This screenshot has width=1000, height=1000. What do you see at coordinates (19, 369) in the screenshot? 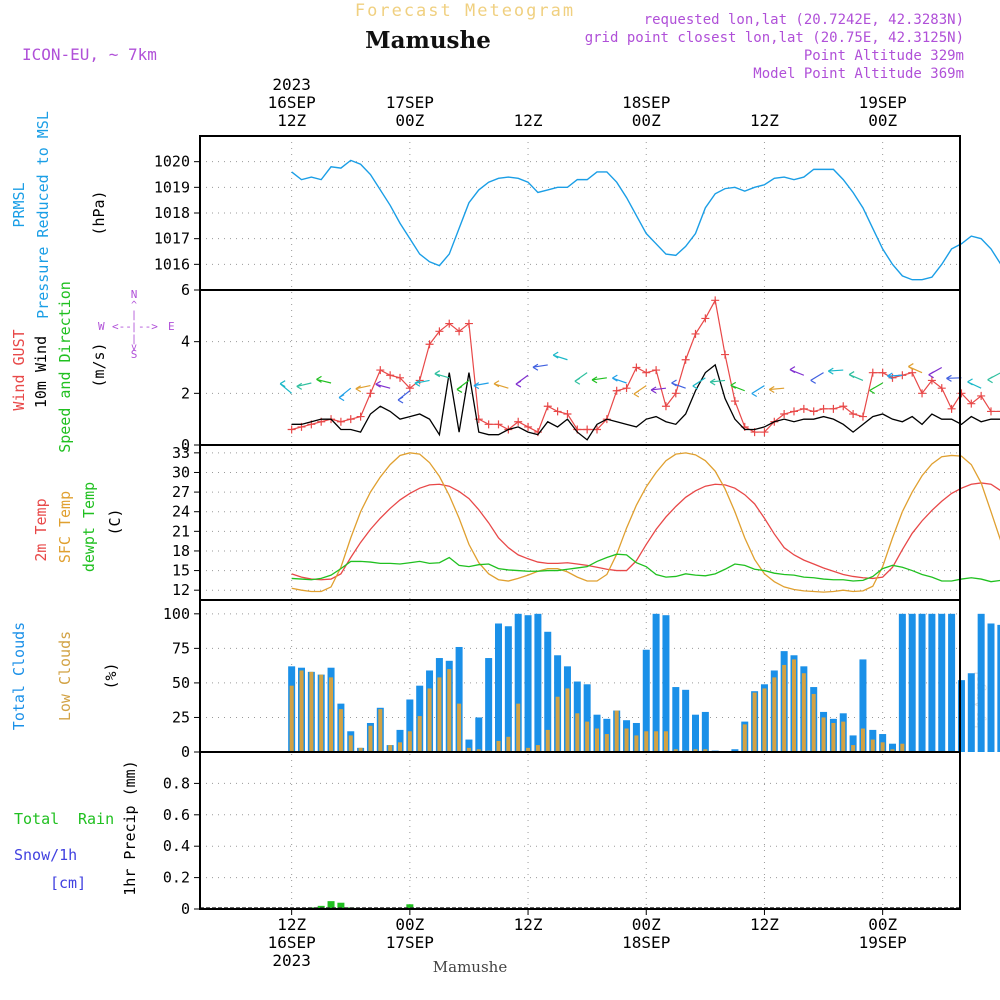
I see `gust-label: Wind GUST` at bounding box center [19, 369].